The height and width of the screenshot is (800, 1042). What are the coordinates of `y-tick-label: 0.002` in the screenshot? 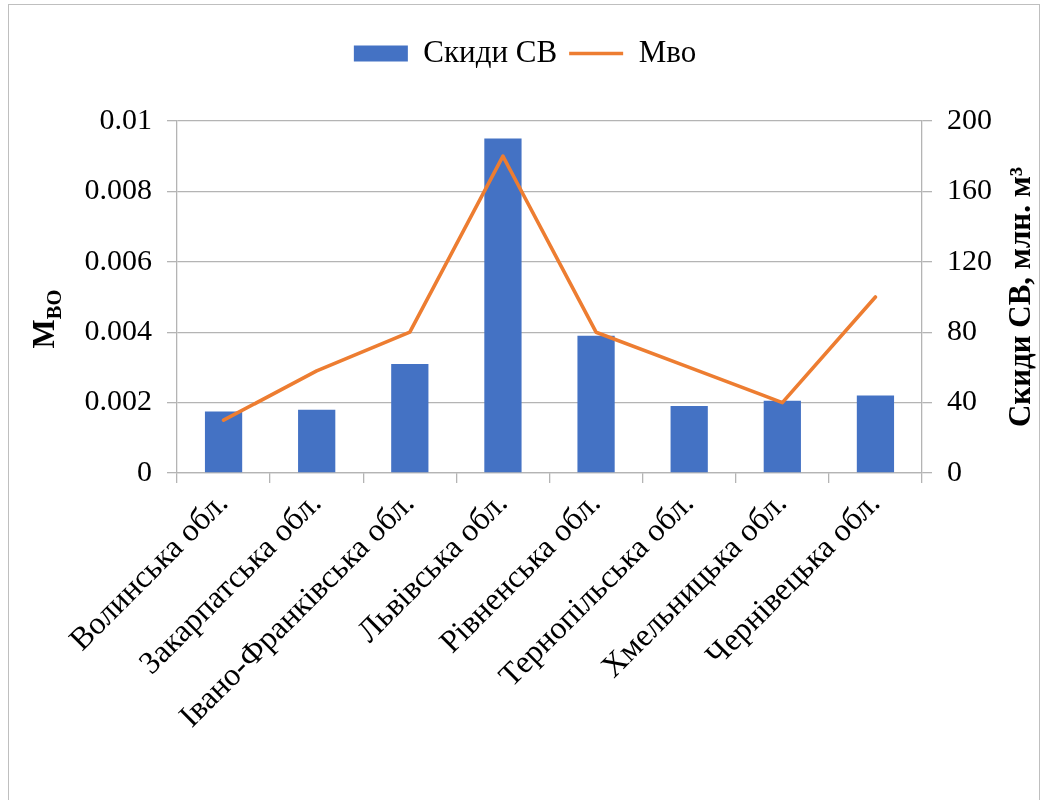 It's located at (118, 400).